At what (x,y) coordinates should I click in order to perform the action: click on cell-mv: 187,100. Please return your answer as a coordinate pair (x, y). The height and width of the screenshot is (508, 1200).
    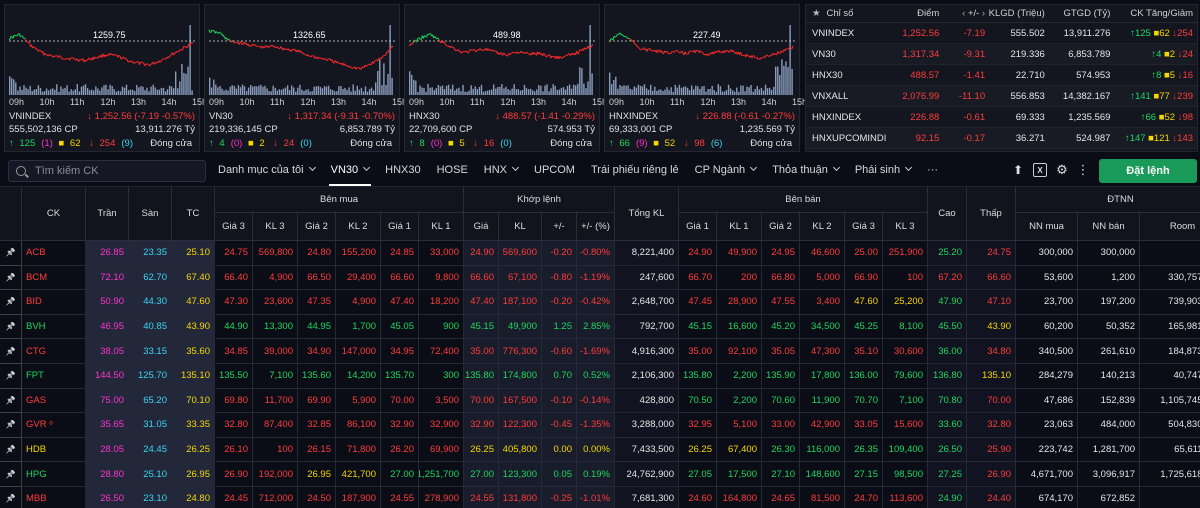
    Looking at the image, I should click on (520, 302).